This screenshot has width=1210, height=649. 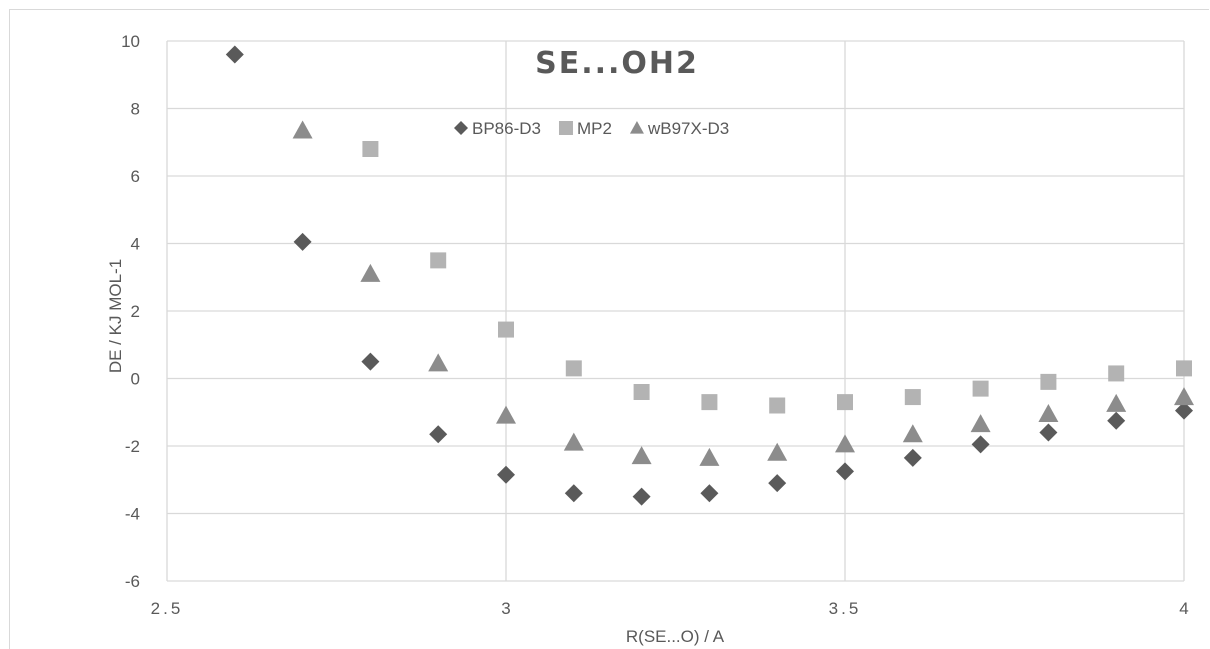 I want to click on x-tick-label: 4, so click(x=1183, y=608).